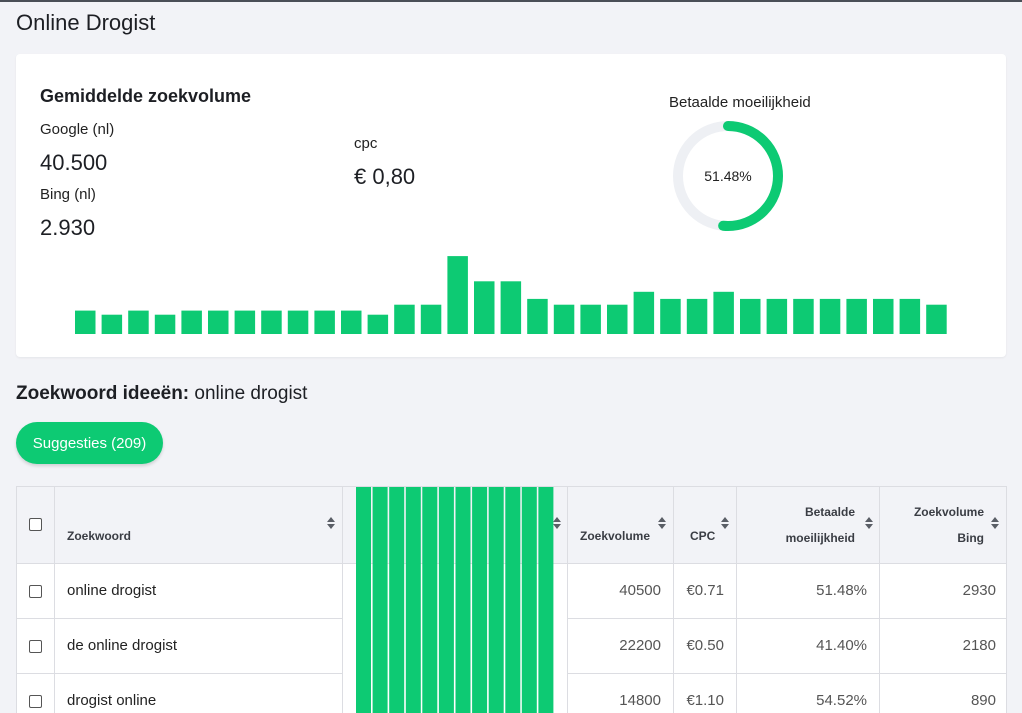  I want to click on difficulty-cell: 54.52%, so click(808, 693).